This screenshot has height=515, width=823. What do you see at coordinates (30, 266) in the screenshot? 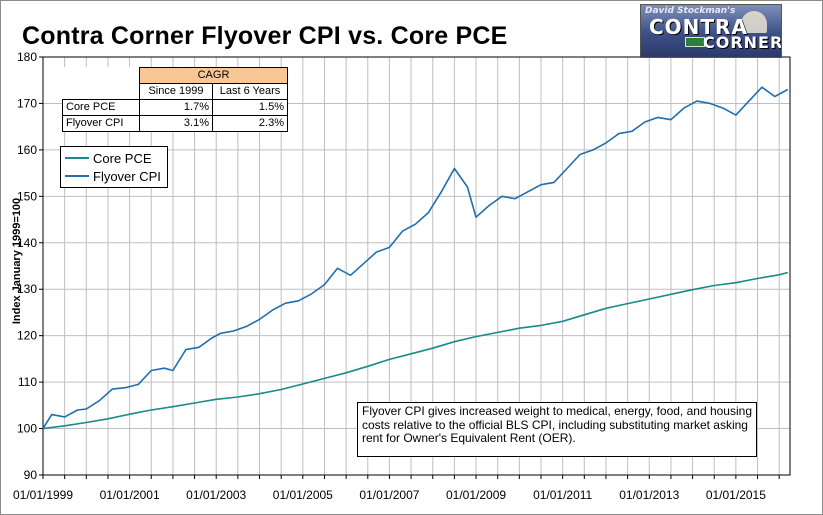
I see `y-axis-ticks: 90 100 110 120 130 140 150 160 170 180` at bounding box center [30, 266].